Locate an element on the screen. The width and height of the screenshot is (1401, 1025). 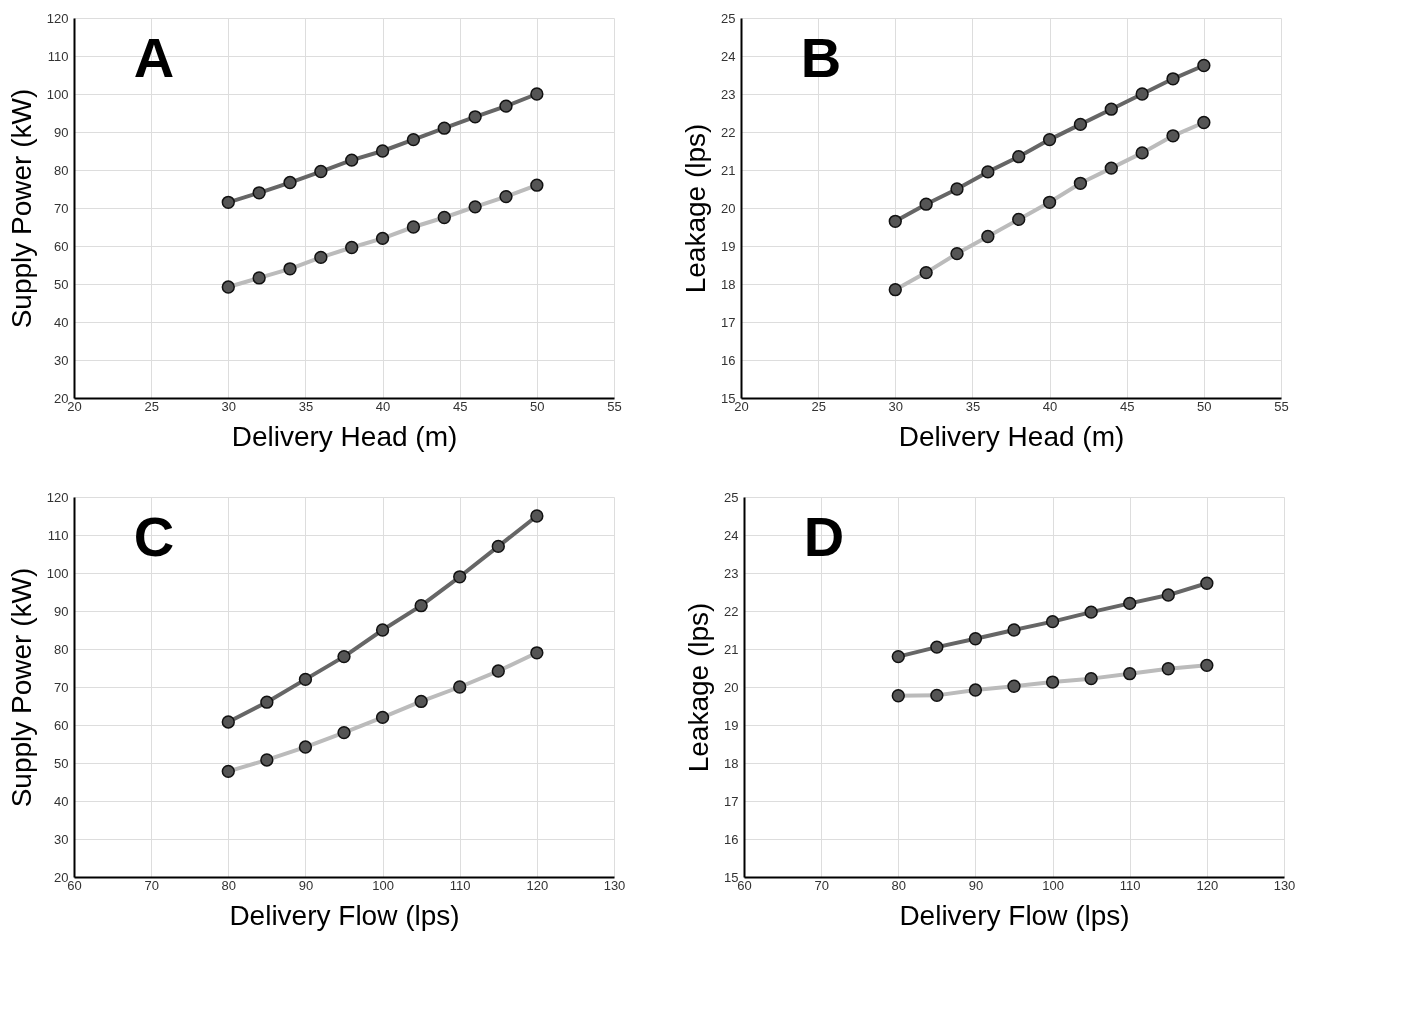
x-tick-label: 130 is located at coordinates (614, 885).